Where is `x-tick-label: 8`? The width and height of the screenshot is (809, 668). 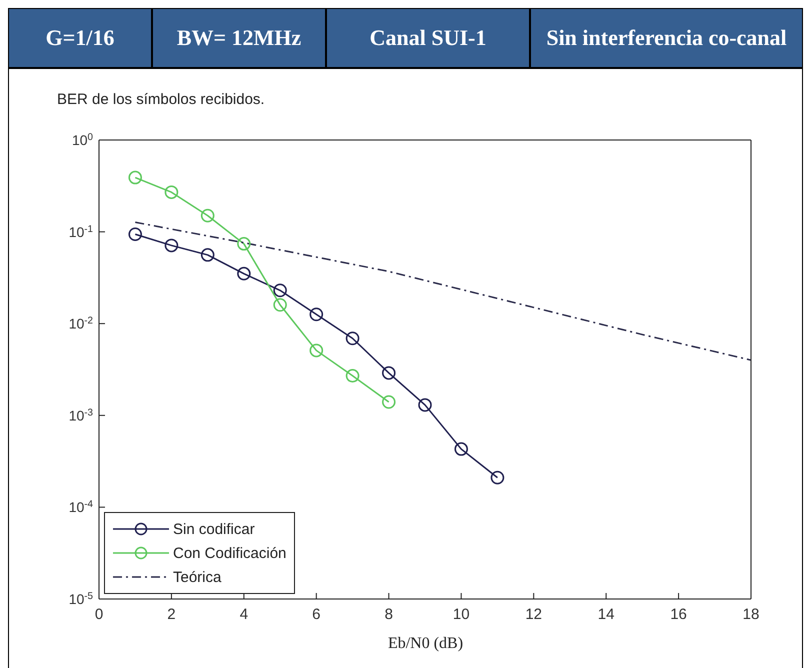
x-tick-label: 8 is located at coordinates (388, 614).